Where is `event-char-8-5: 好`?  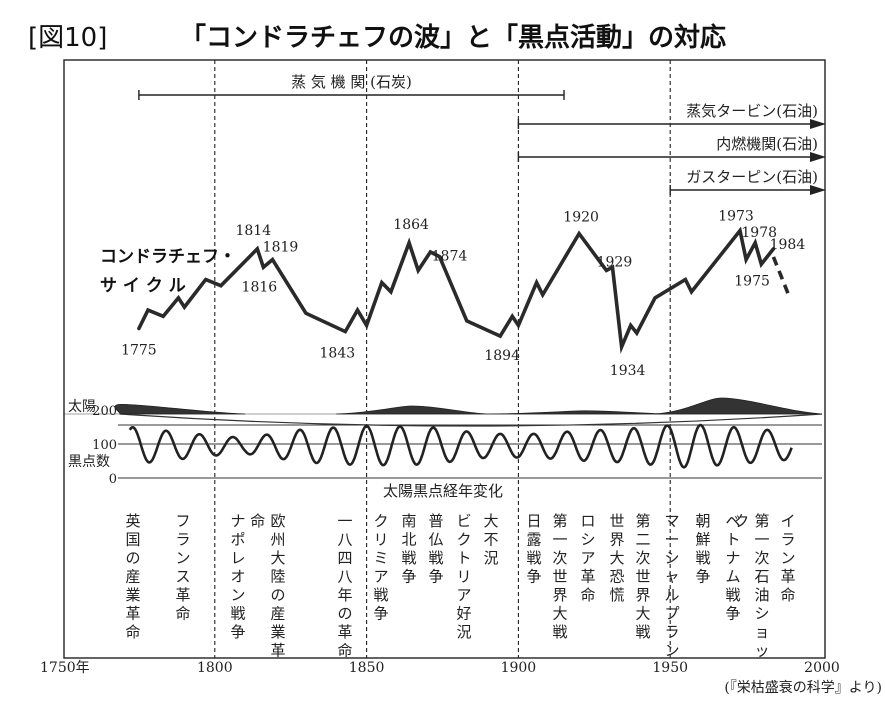
event-char-8-5: 好 is located at coordinates (463, 614).